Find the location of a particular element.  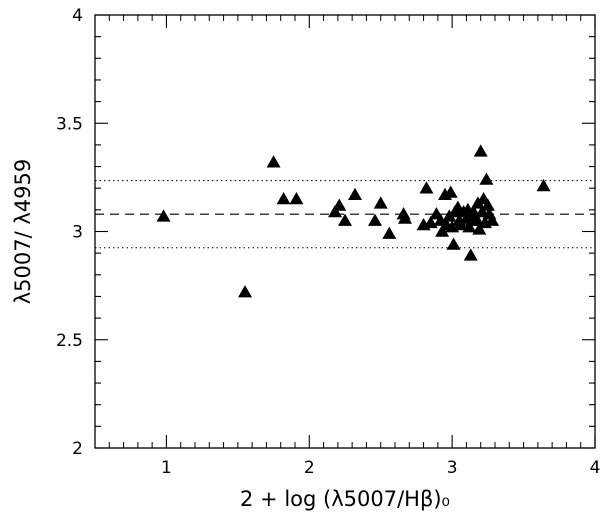

y-tick-label: 3.5 is located at coordinates (69, 124).